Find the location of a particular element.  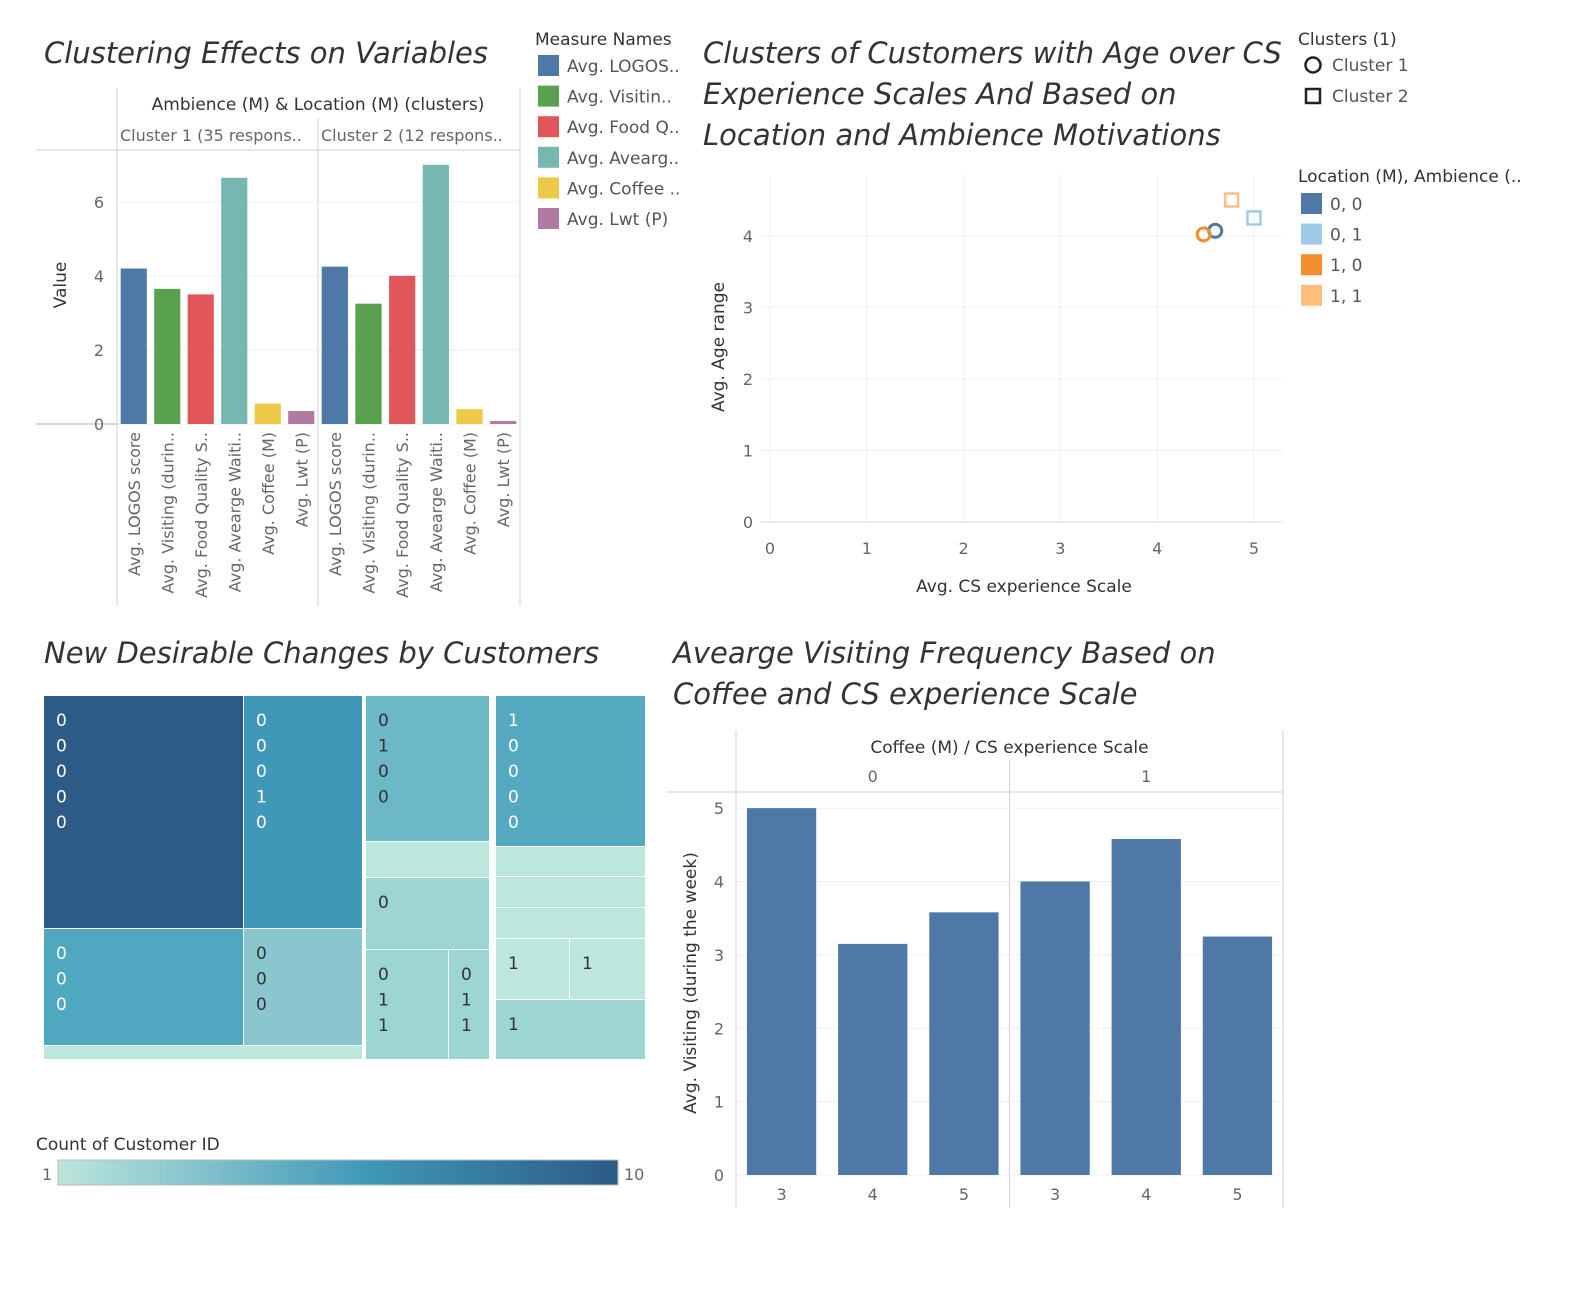

legend-label: Avg. LOGOS.. is located at coordinates (623, 67).